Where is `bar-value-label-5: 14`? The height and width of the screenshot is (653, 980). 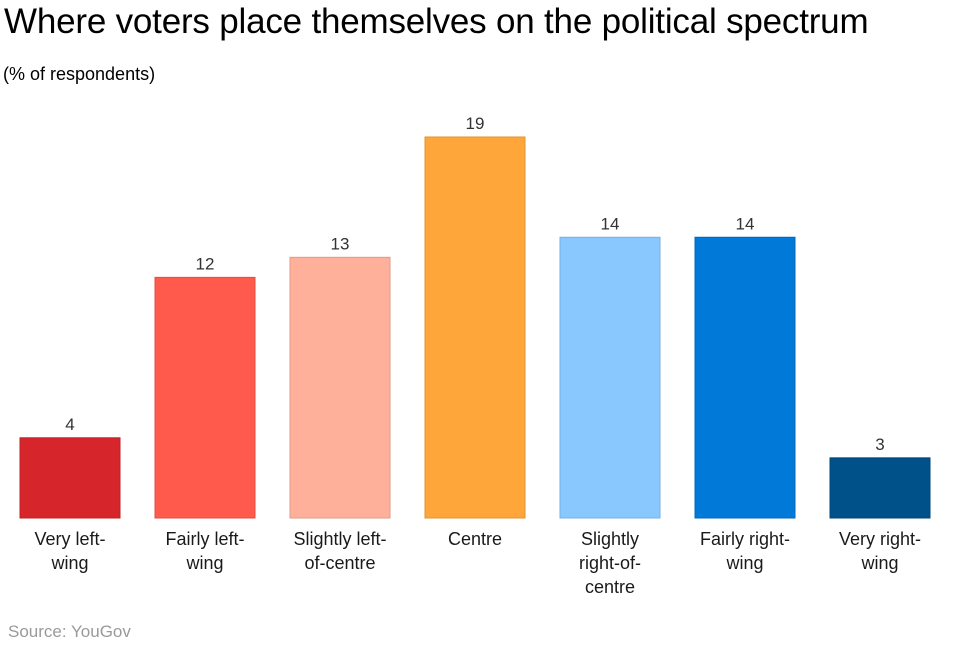
bar-value-label-5: 14 is located at coordinates (745, 223).